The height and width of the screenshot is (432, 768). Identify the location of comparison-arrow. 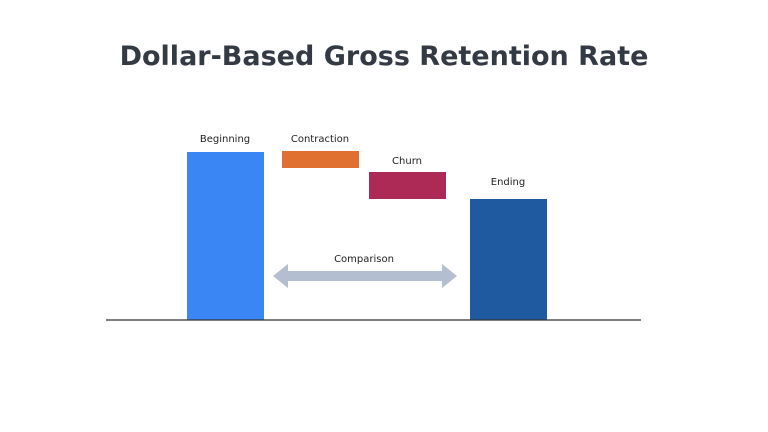
(365, 276).